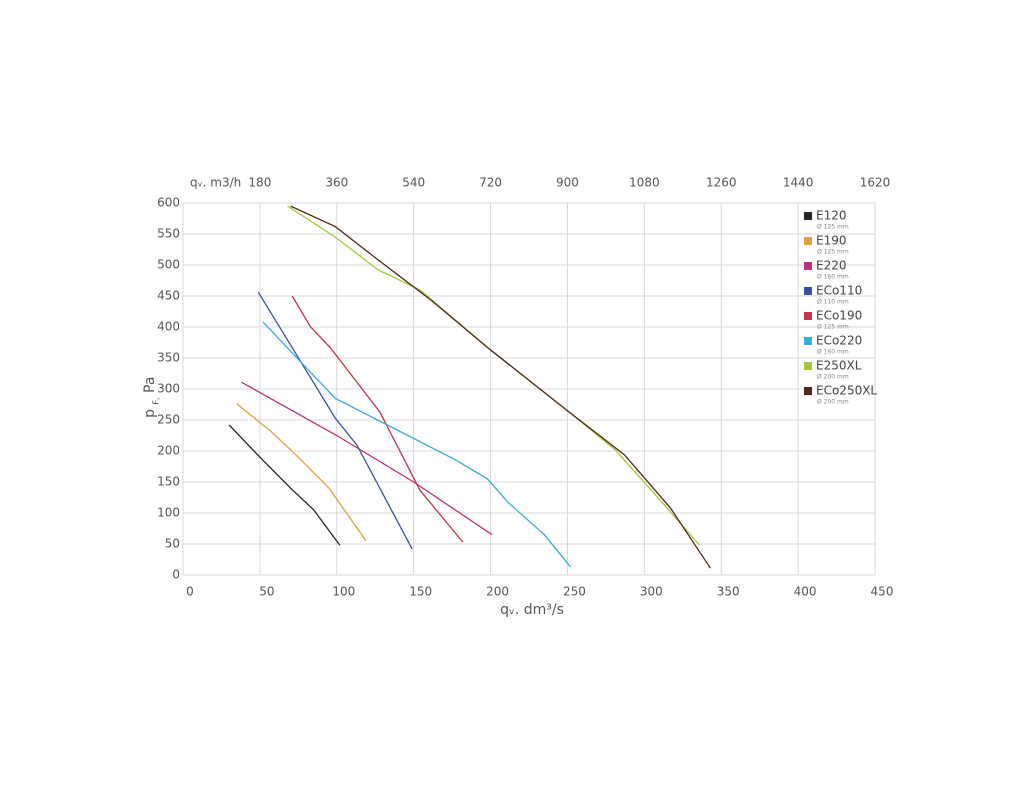 The image size is (1024, 800). Describe the element at coordinates (721, 183) in the screenshot. I see `x2-tick-label: 1260` at that location.